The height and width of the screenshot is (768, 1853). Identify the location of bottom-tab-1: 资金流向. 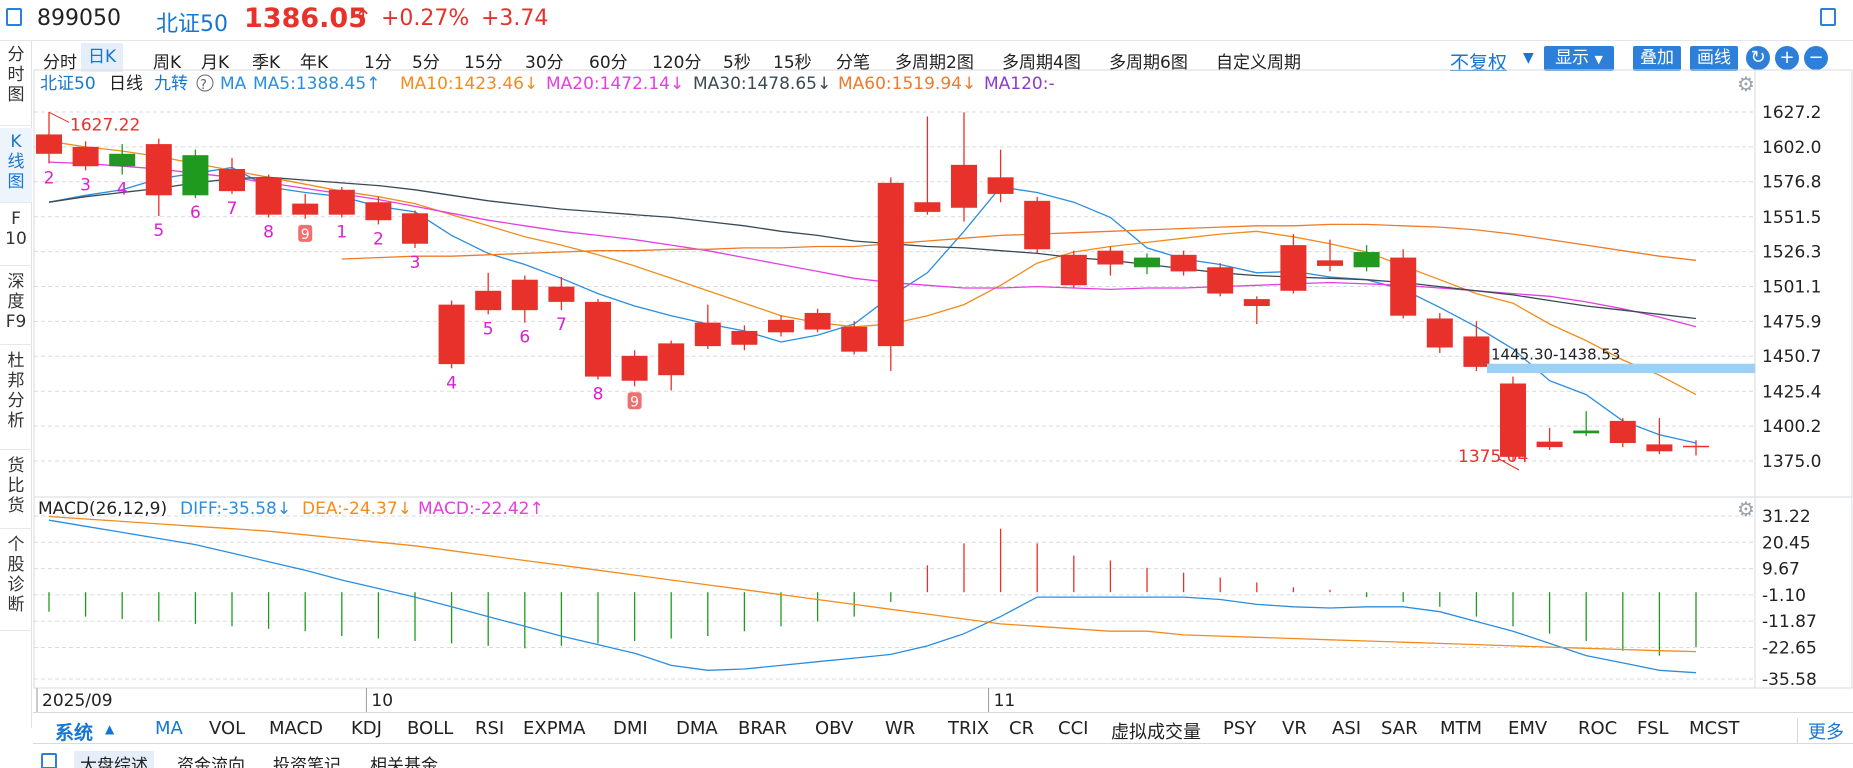
(211, 762).